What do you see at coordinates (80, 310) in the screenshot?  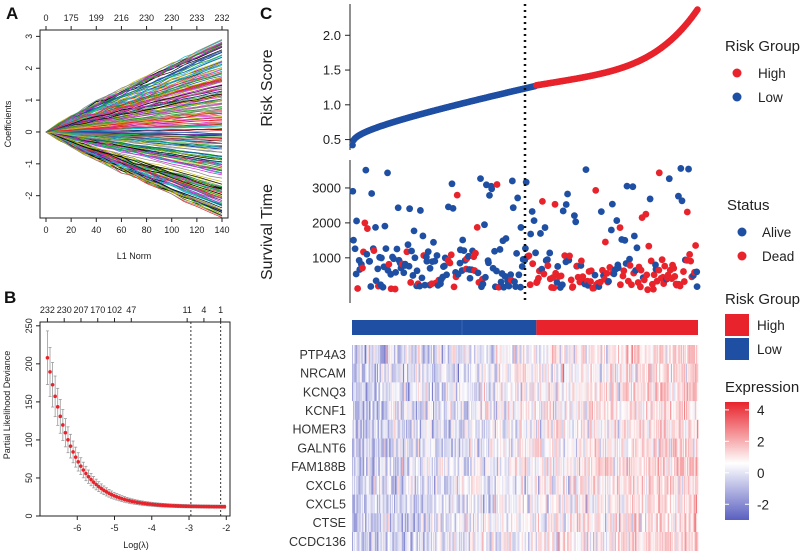 I see `top-tick-label-b: 207` at bounding box center [80, 310].